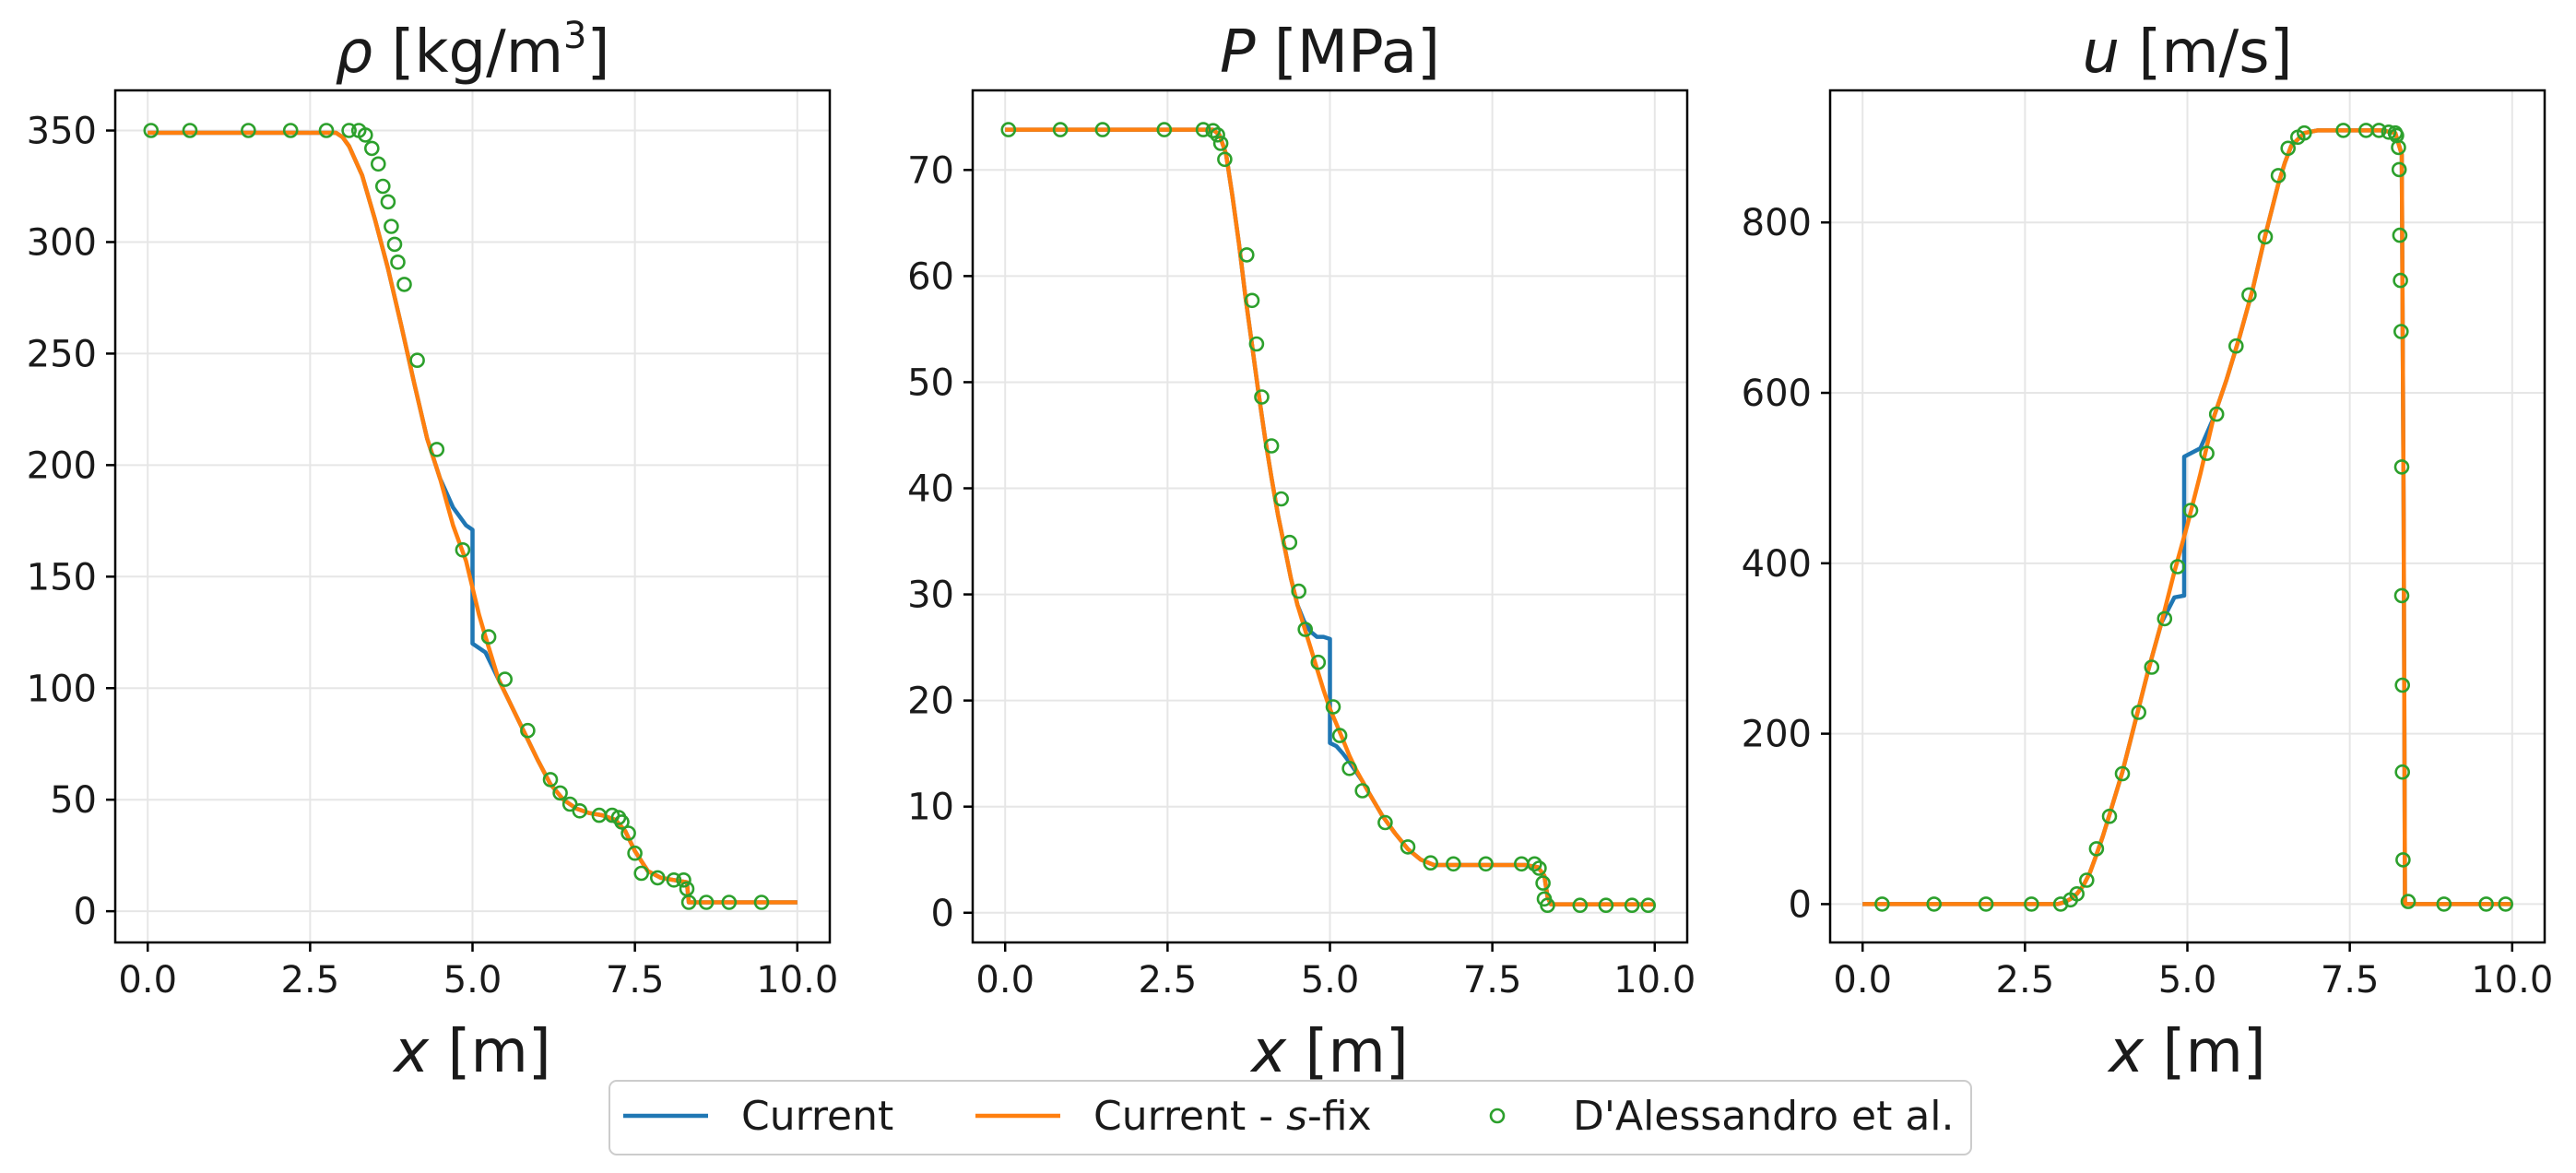 The image size is (2576, 1173). I want to click on x-tick-label: 2.5, so click(2025, 980).